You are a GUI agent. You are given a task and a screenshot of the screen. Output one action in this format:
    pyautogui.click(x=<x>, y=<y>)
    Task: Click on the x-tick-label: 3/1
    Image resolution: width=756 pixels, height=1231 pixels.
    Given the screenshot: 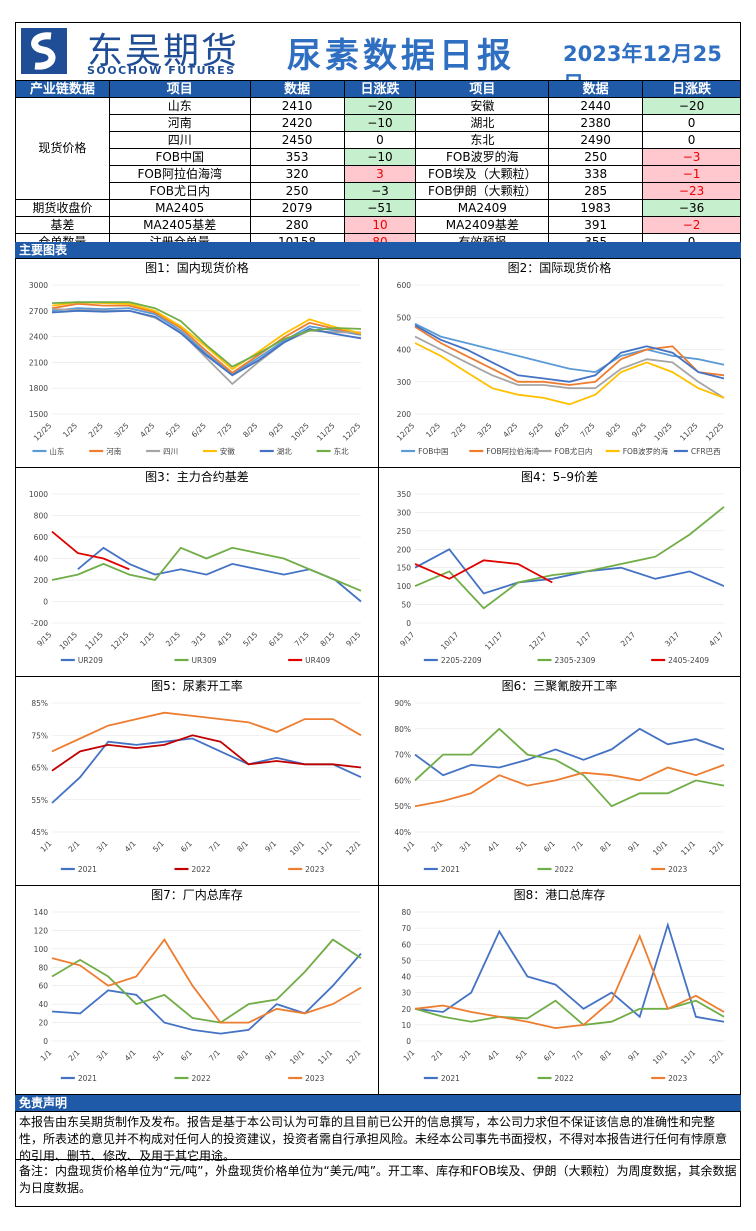 What is the action you would take?
    pyautogui.click(x=102, y=1055)
    